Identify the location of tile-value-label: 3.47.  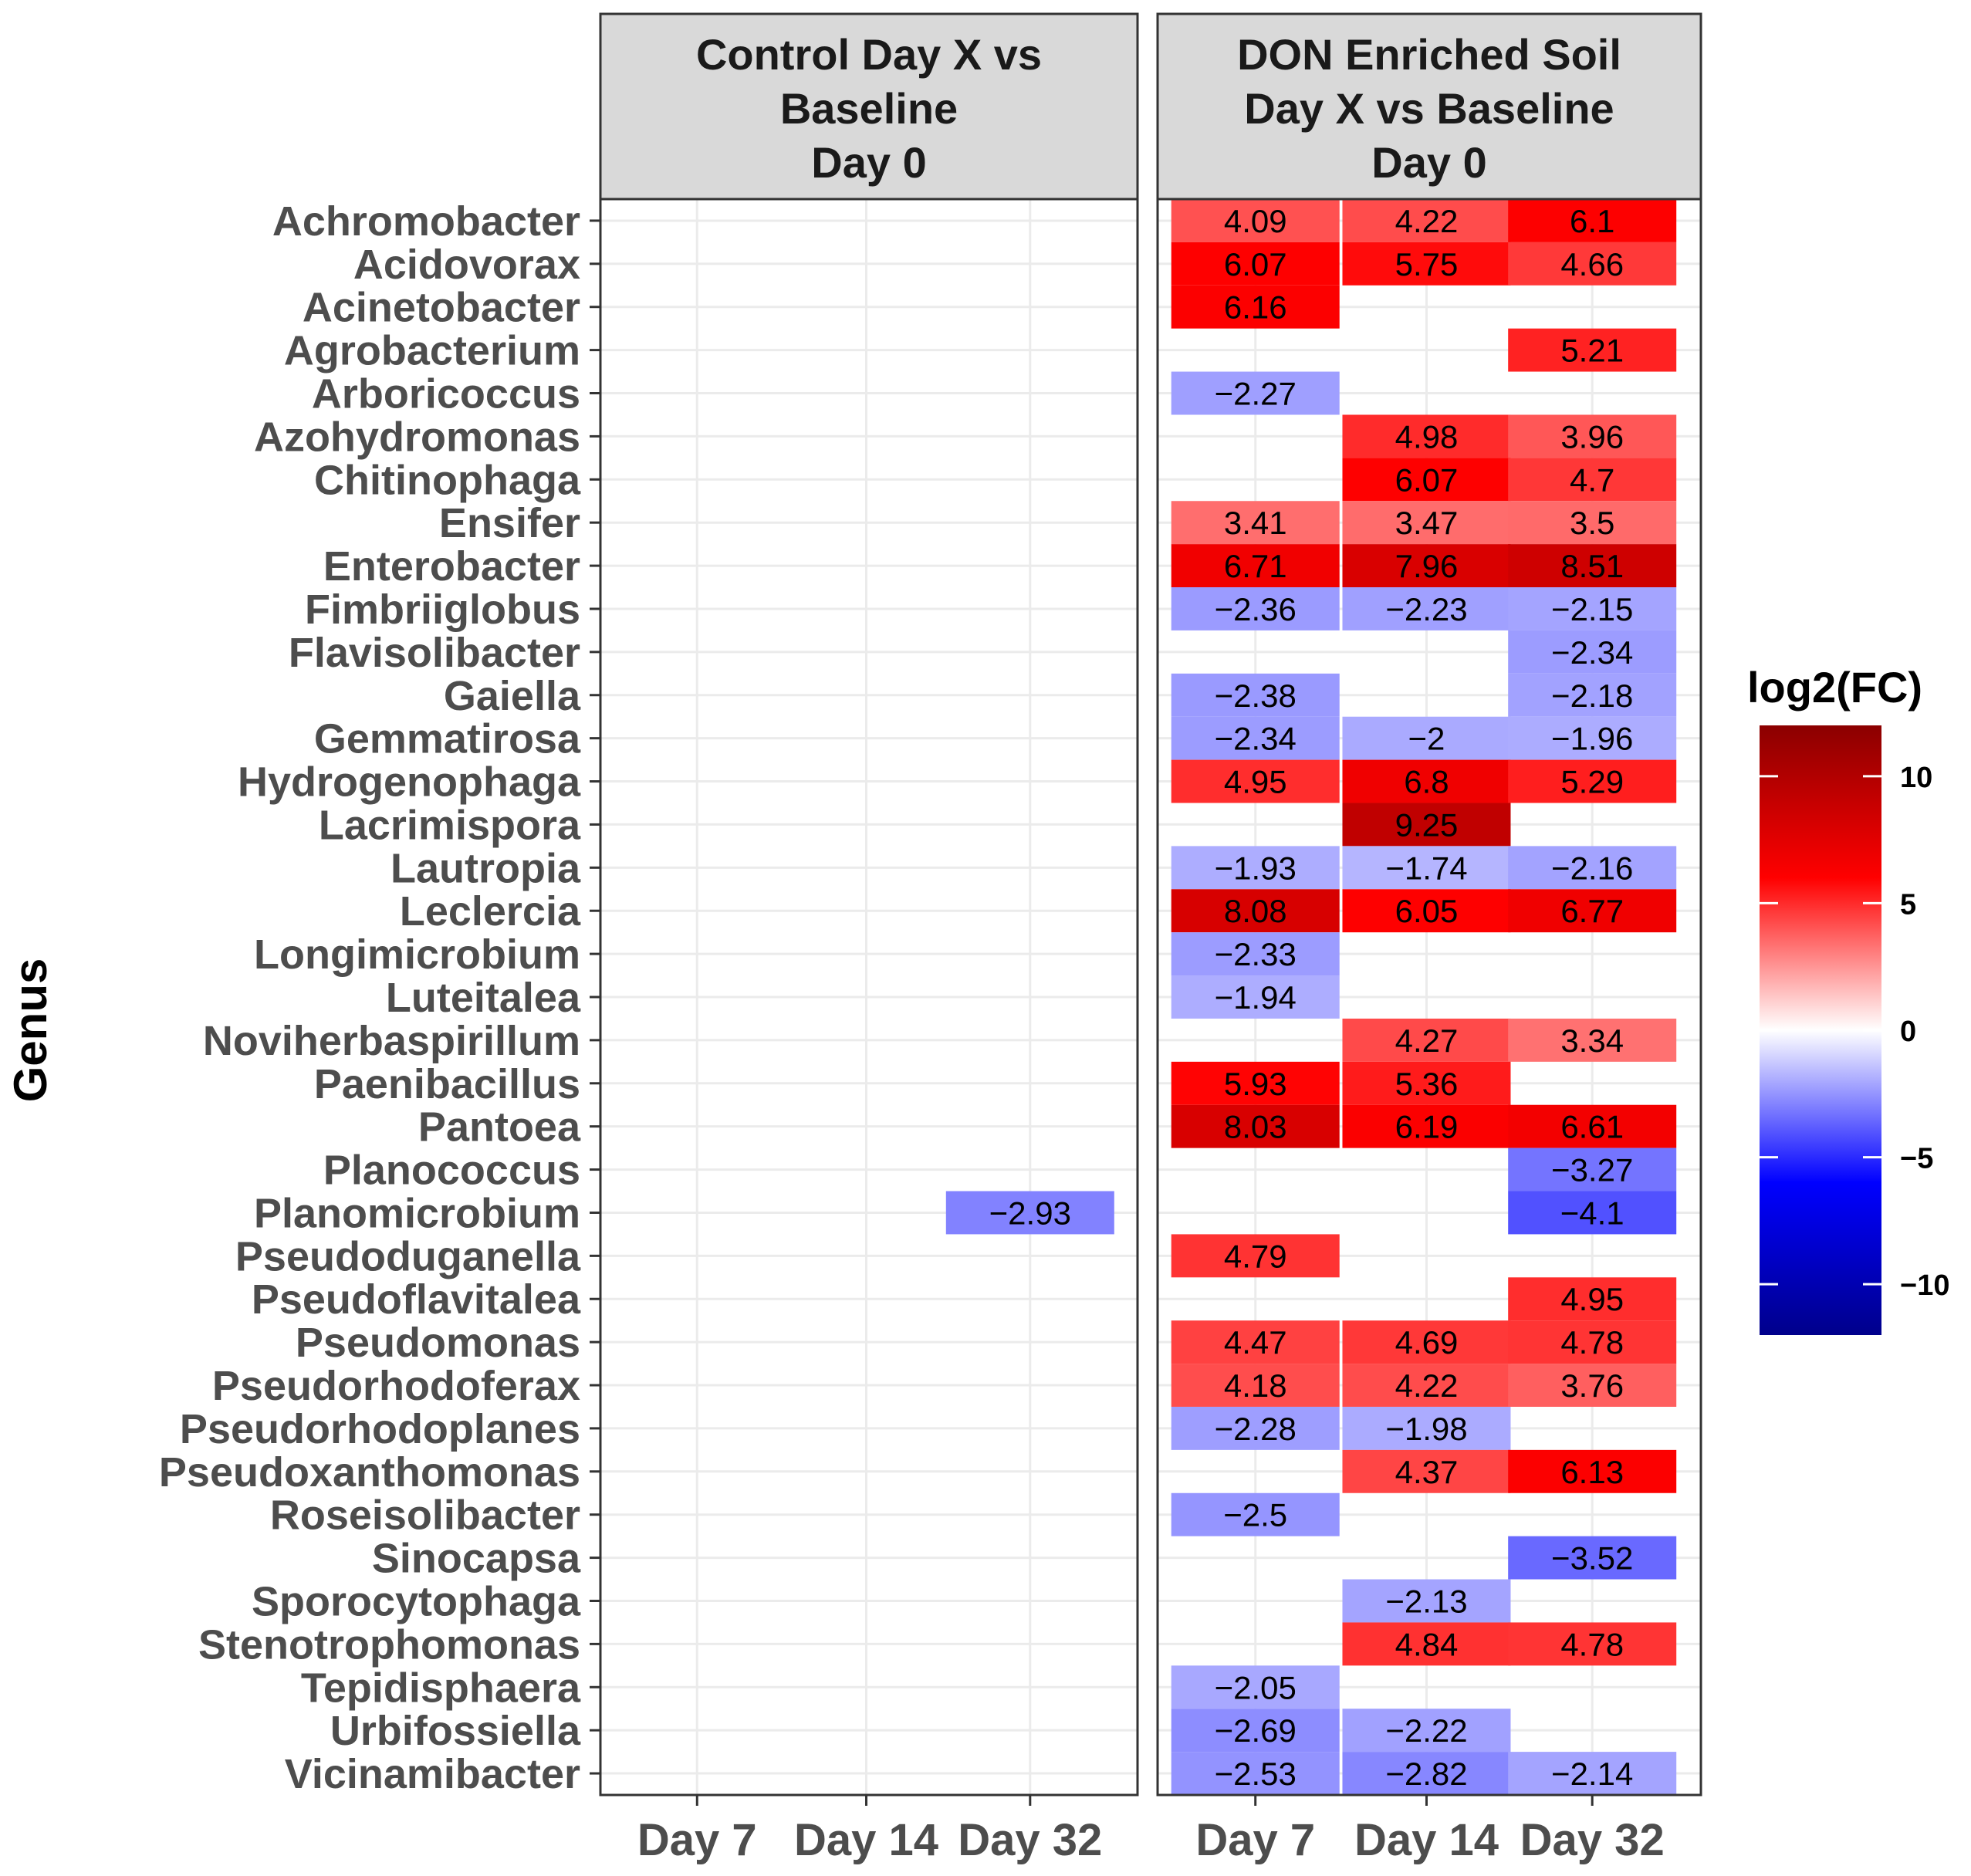
(1427, 523).